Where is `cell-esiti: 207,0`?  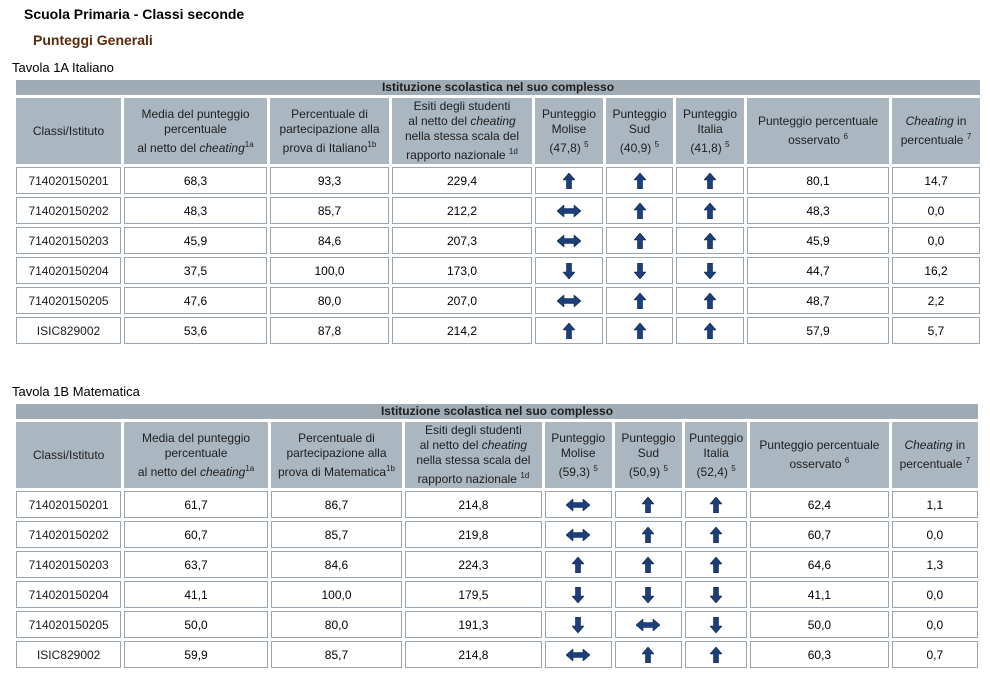
cell-esiti: 207,0 is located at coordinates (462, 300).